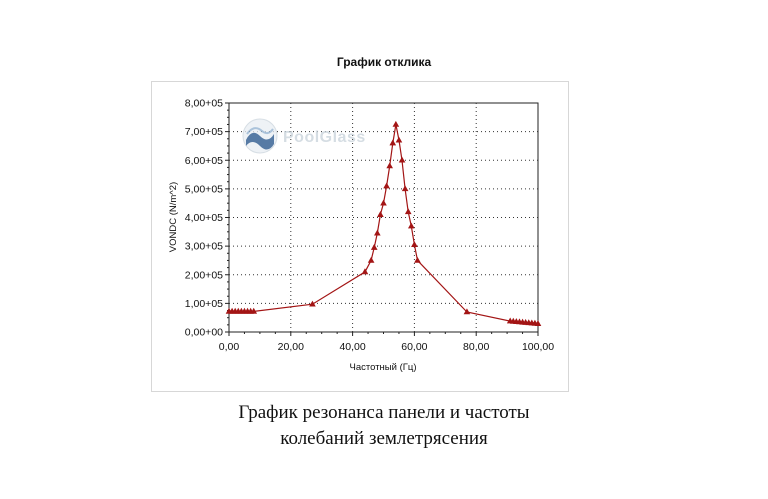  What do you see at coordinates (204, 161) in the screenshot?
I see `y-tick-label: 6,00+05` at bounding box center [204, 161].